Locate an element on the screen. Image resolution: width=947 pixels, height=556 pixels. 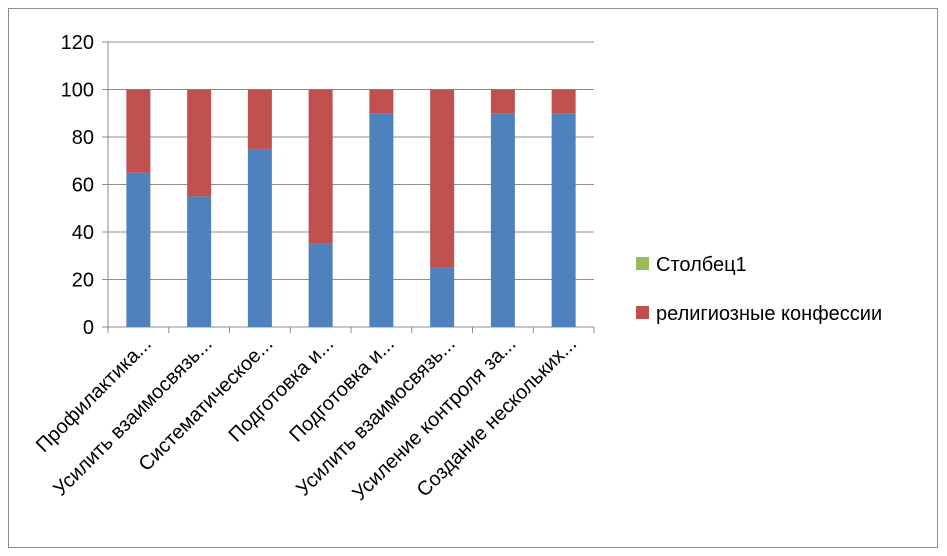
bar-series0-cat7 is located at coordinates (563, 220).